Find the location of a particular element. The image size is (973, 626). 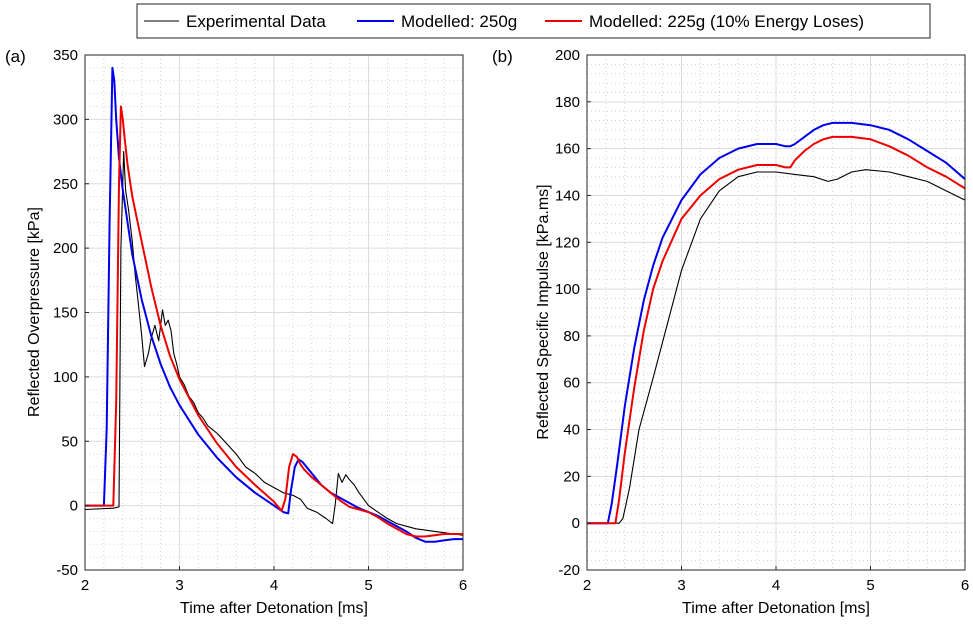

panel-a-x-axis-label: Time after Detonation [ms] is located at coordinates (274, 608).